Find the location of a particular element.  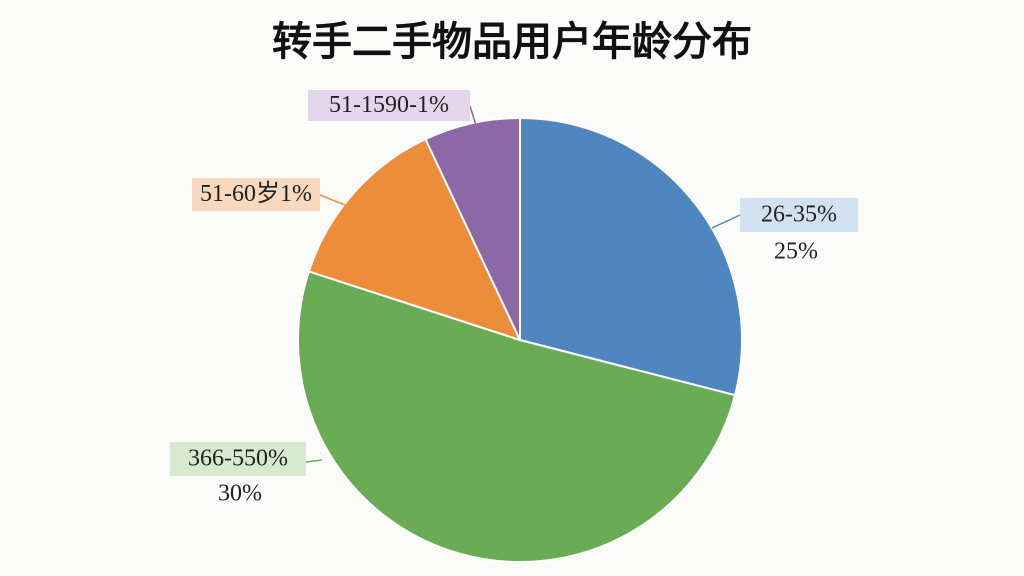

slice-label: 51-60岁1% is located at coordinates (256, 193).